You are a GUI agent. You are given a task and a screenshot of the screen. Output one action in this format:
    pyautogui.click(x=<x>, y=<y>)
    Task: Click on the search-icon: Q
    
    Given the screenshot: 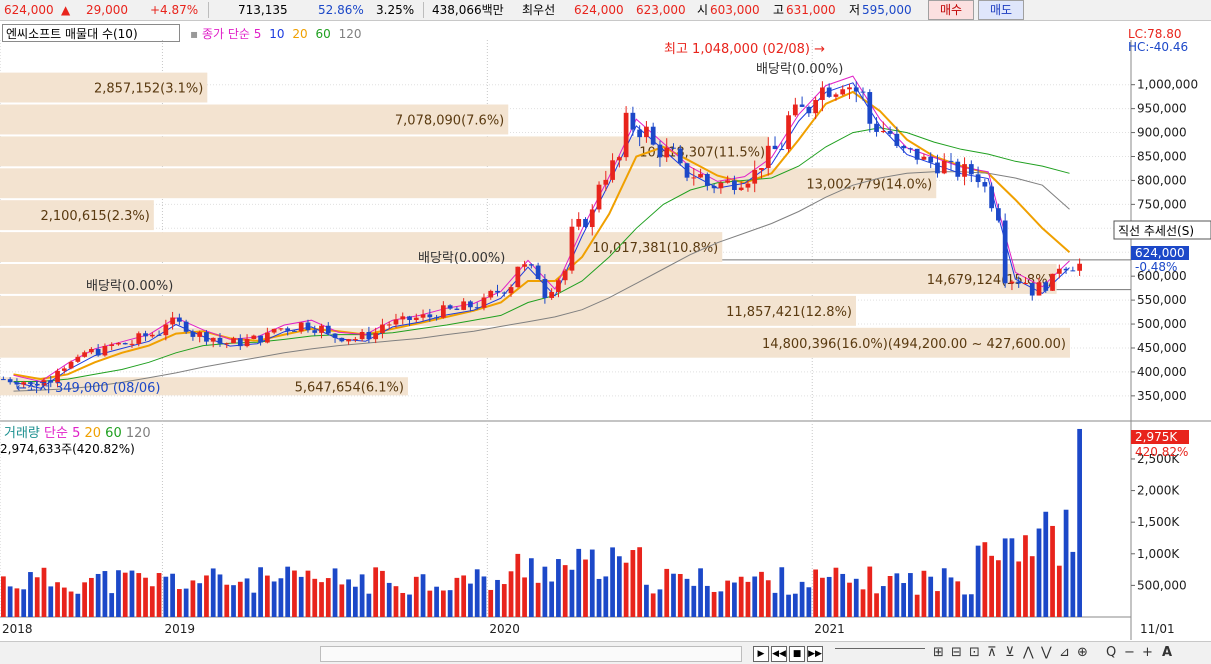 What is the action you would take?
    pyautogui.click(x=1111, y=652)
    